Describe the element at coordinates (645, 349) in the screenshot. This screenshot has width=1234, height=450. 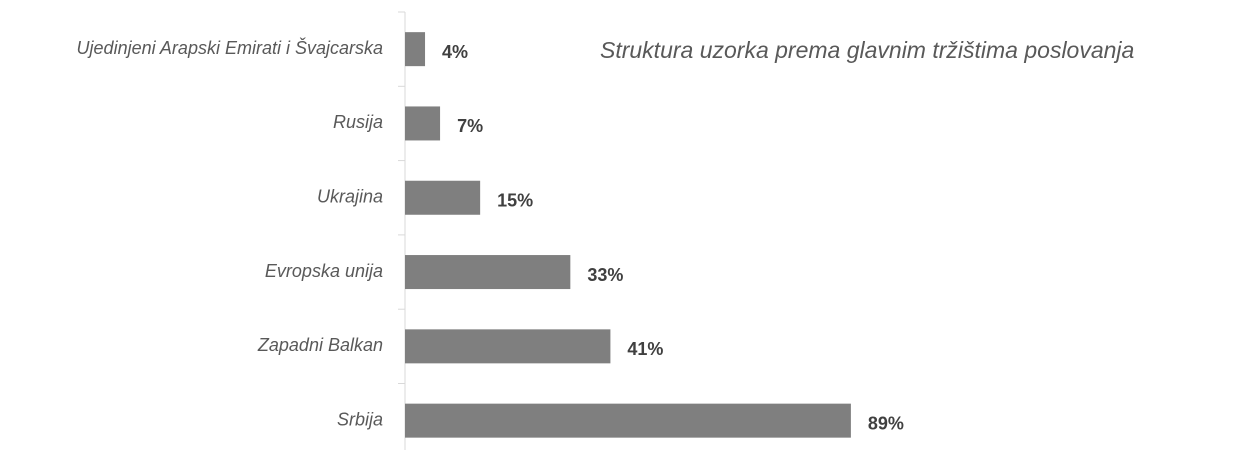
I see `data-label: 41%` at that location.